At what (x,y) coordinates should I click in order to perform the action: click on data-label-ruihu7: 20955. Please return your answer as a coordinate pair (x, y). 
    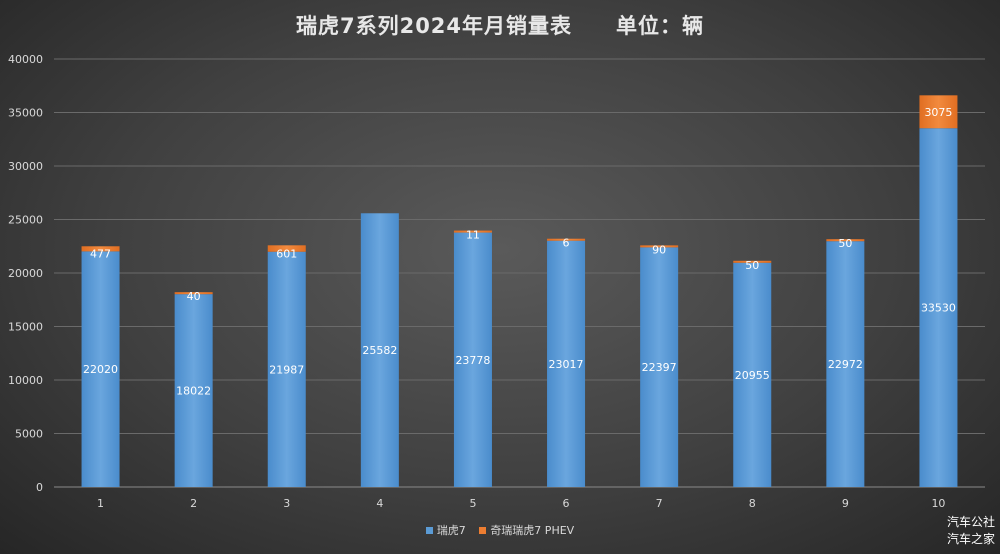
    Looking at the image, I should click on (752, 375).